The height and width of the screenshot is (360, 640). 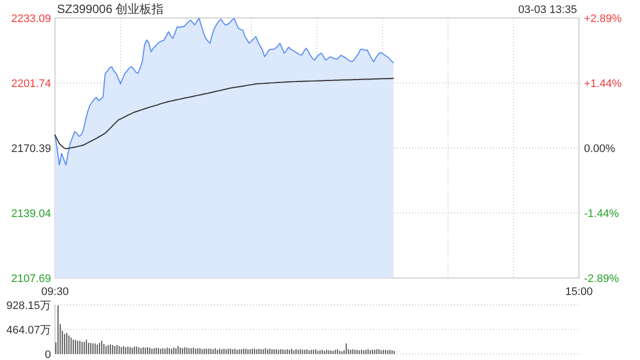 What do you see at coordinates (602, 214) in the screenshot?
I see `y2-tick-label: -1.44%` at bounding box center [602, 214].